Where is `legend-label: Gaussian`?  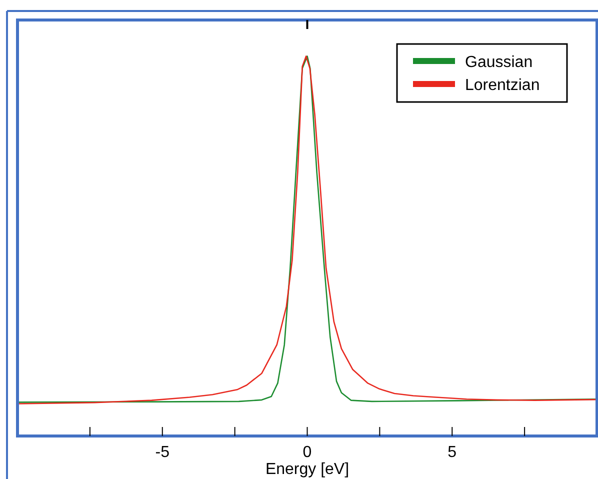 legend-label: Gaussian is located at coordinates (499, 62).